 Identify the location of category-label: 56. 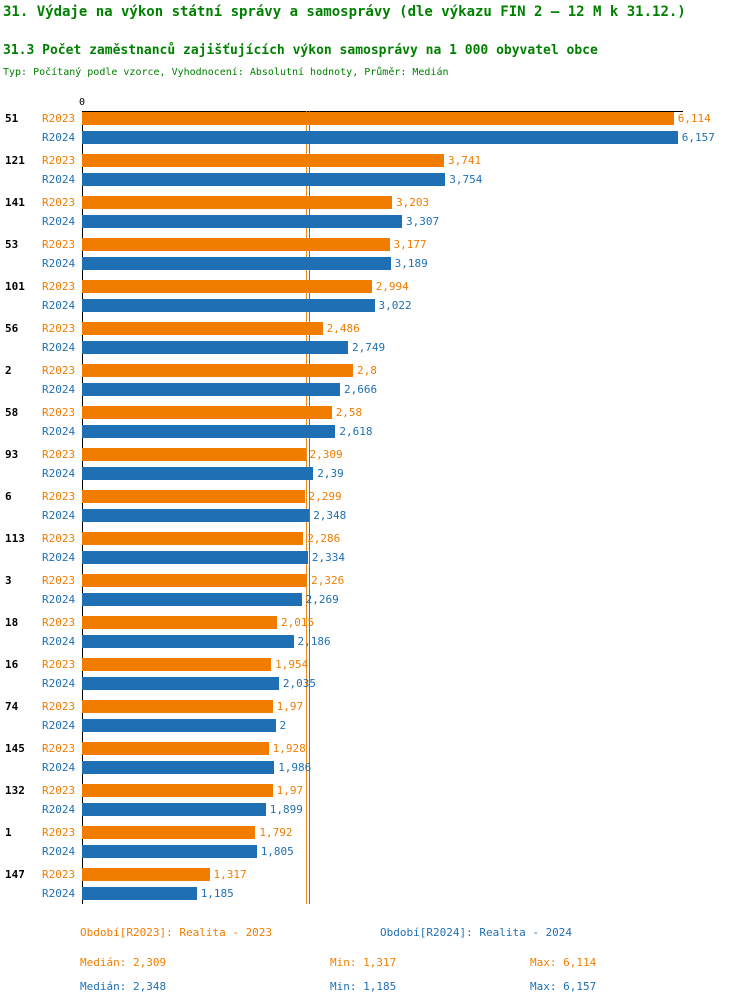
(12, 328).